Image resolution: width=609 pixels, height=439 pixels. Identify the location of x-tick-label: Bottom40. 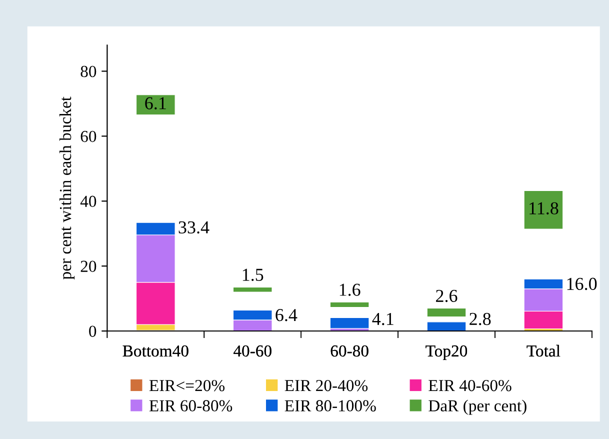
(155, 351).